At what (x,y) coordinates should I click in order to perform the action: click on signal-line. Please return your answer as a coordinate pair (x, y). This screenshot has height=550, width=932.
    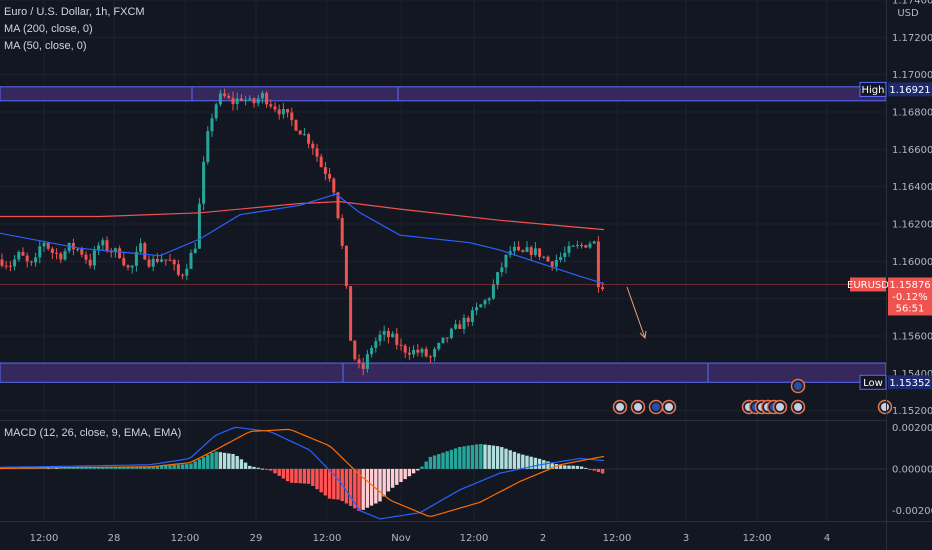
    Looking at the image, I should click on (302, 472).